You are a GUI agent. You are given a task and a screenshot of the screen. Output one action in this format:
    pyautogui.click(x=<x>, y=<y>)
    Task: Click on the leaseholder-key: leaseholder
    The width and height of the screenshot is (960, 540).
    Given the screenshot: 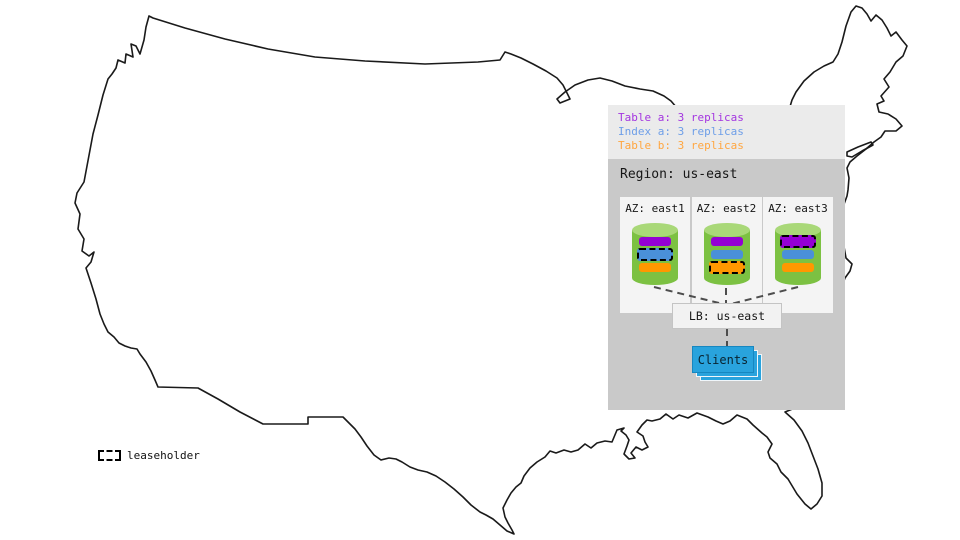 What is the action you would take?
    pyautogui.click(x=149, y=455)
    